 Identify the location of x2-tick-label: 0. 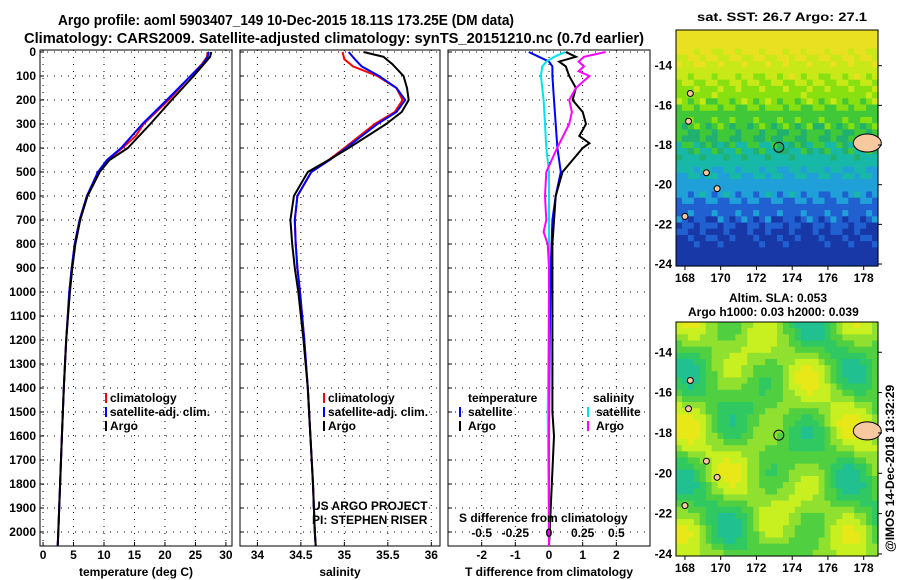
(549, 533).